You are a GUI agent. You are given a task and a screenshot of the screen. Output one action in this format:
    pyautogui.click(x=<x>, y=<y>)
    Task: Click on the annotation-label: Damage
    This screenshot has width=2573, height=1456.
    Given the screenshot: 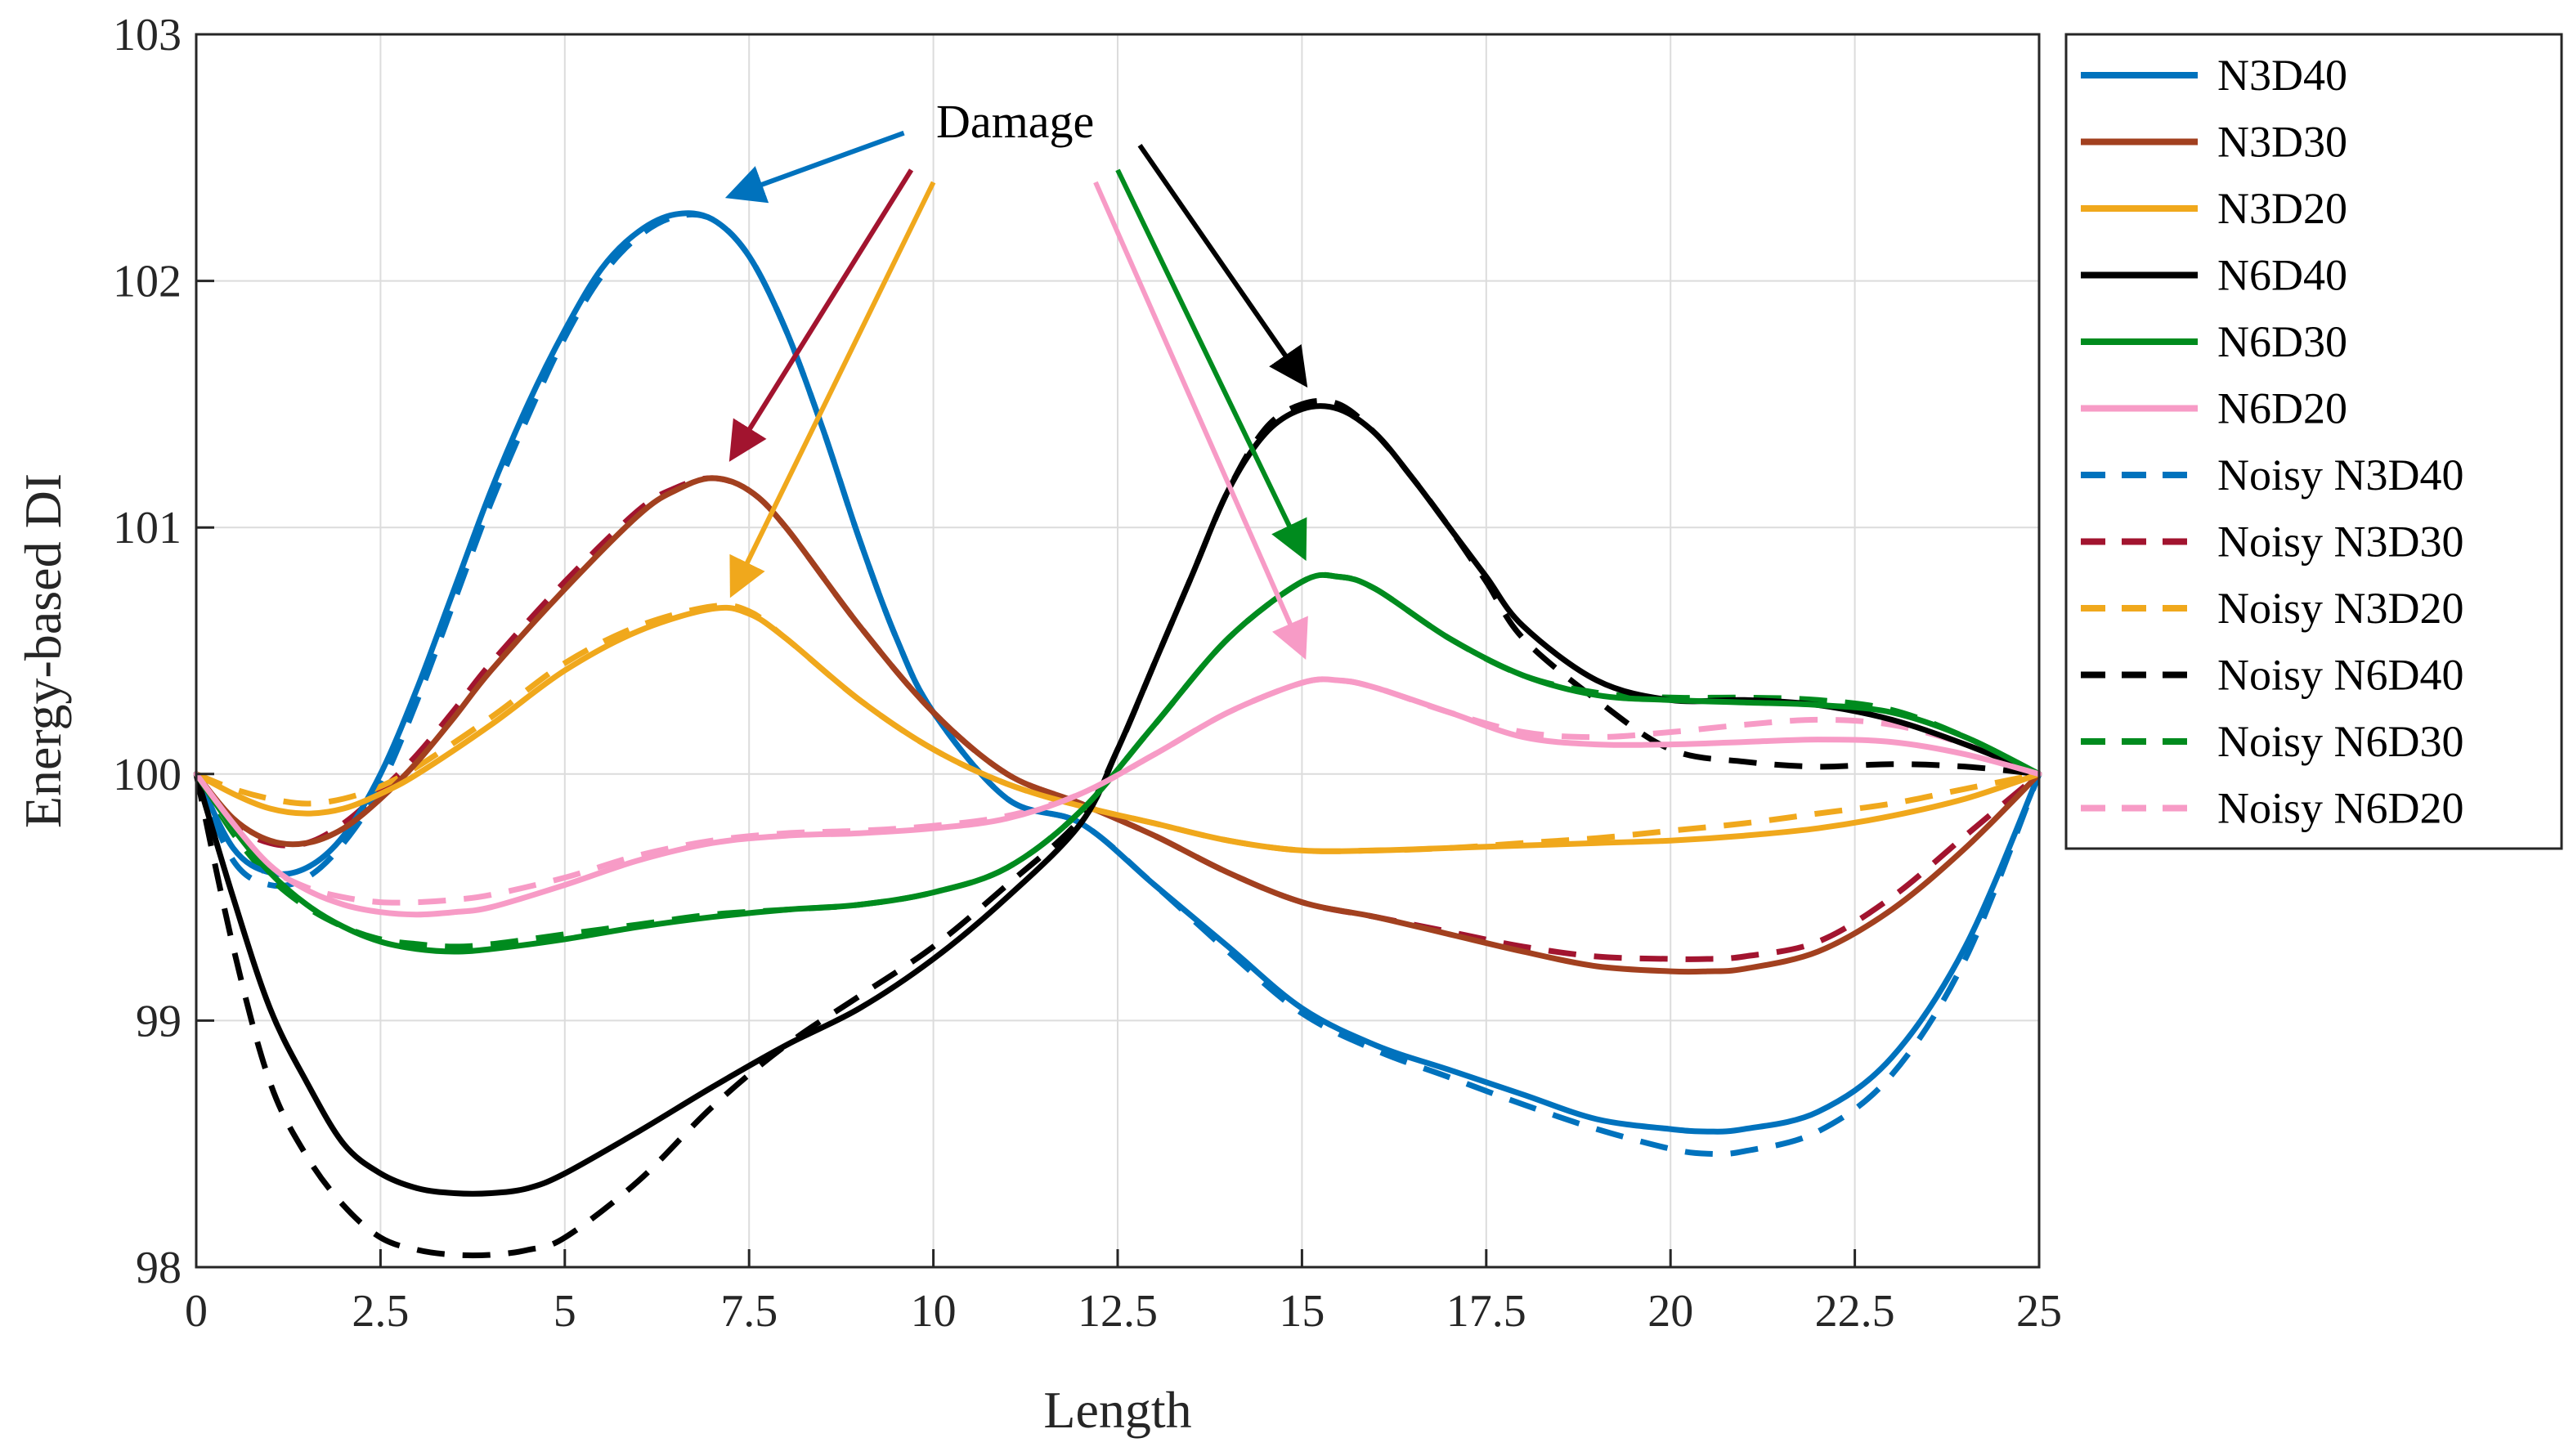 What is the action you would take?
    pyautogui.click(x=1015, y=121)
    